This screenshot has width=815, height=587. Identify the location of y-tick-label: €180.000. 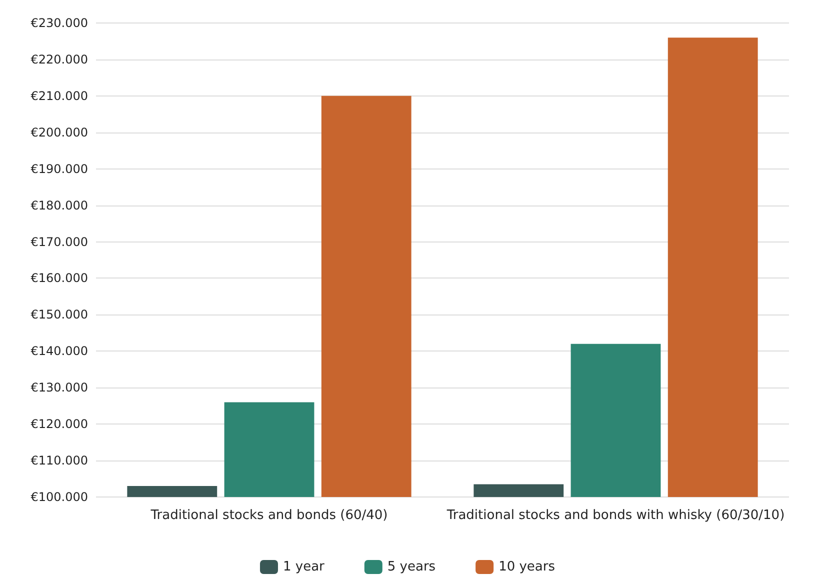
(59, 205).